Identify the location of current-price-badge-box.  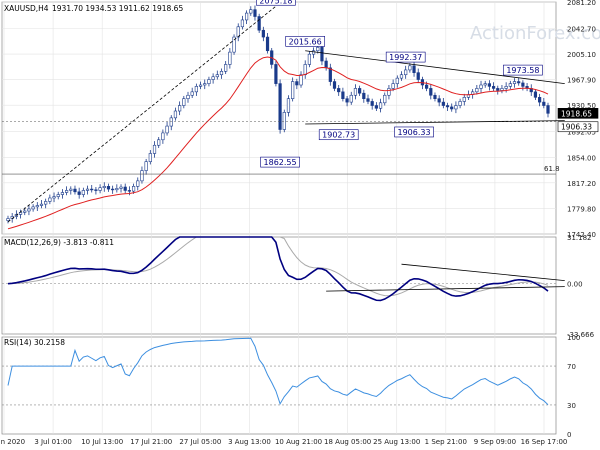
(578, 113).